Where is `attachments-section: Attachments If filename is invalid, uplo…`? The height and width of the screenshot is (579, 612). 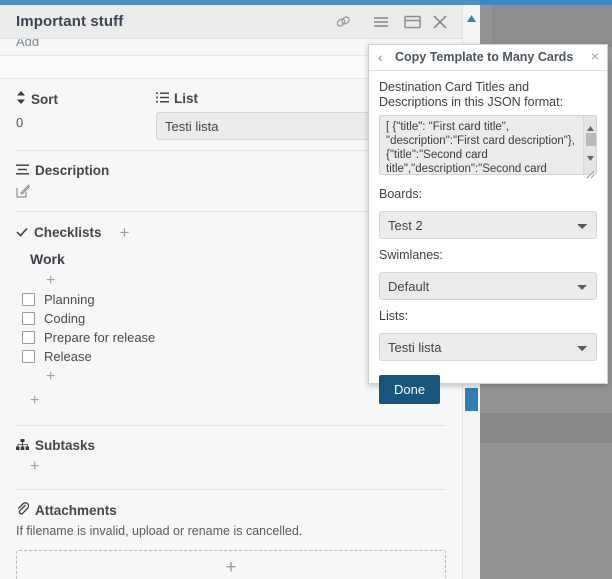 attachments-section: Attachments If filename is invalid, uplo… is located at coordinates (231, 540).